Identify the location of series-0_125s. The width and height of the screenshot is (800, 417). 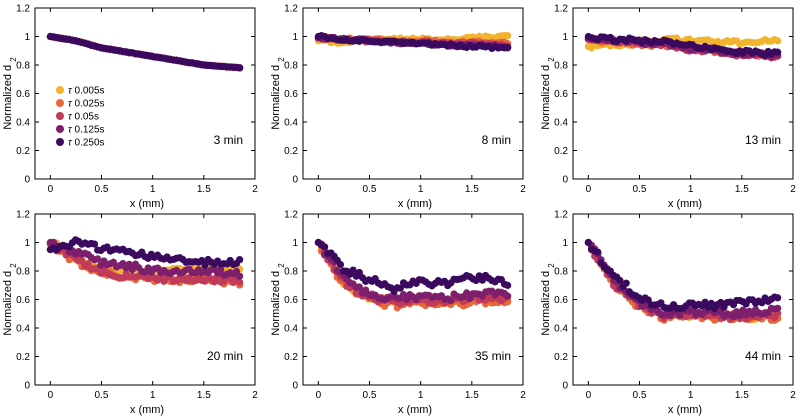
(683, 279).